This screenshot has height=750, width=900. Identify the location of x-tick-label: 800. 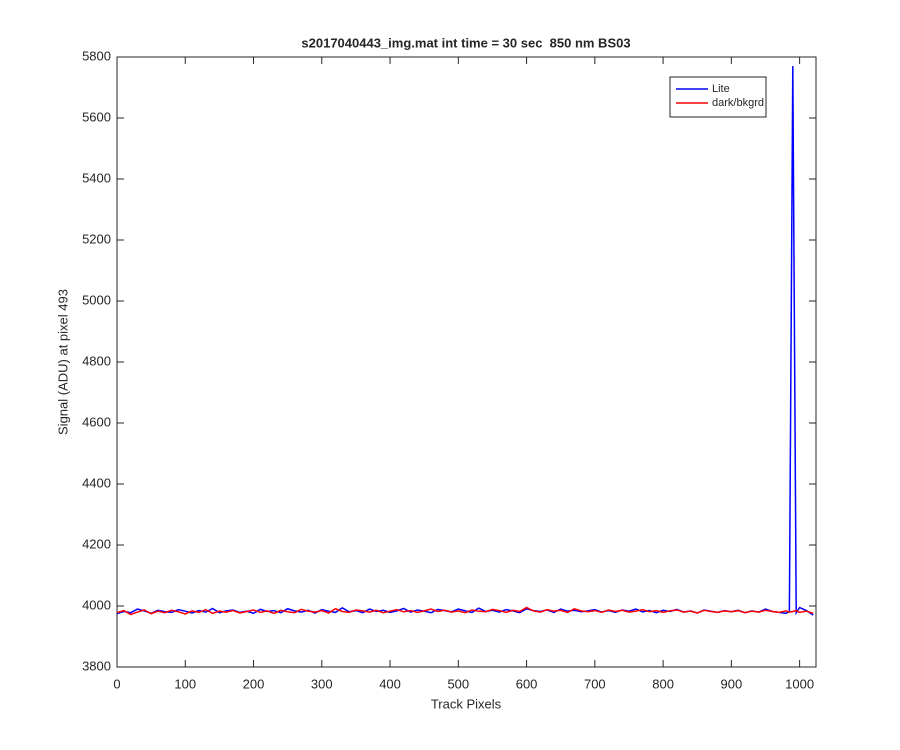
(663, 683).